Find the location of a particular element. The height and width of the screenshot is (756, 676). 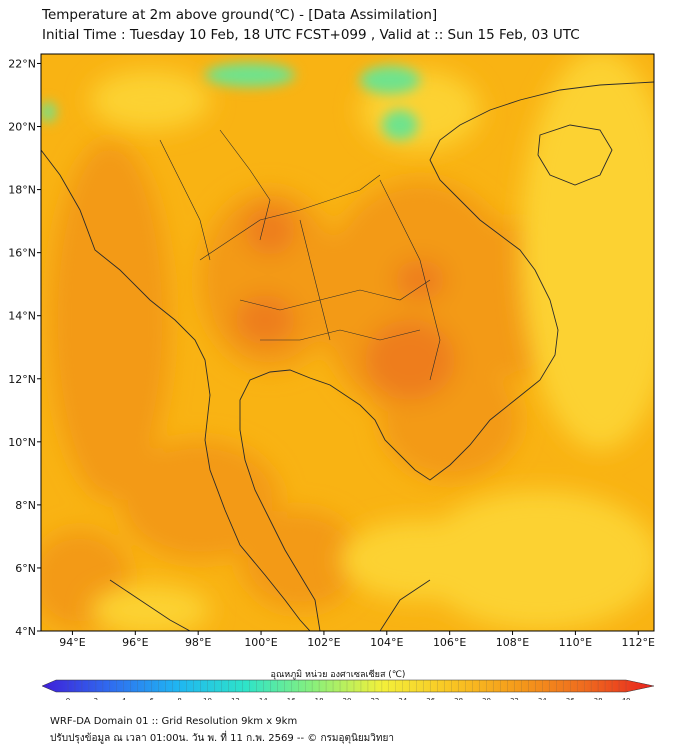

lon-tick-label: 112°E is located at coordinates (638, 642).